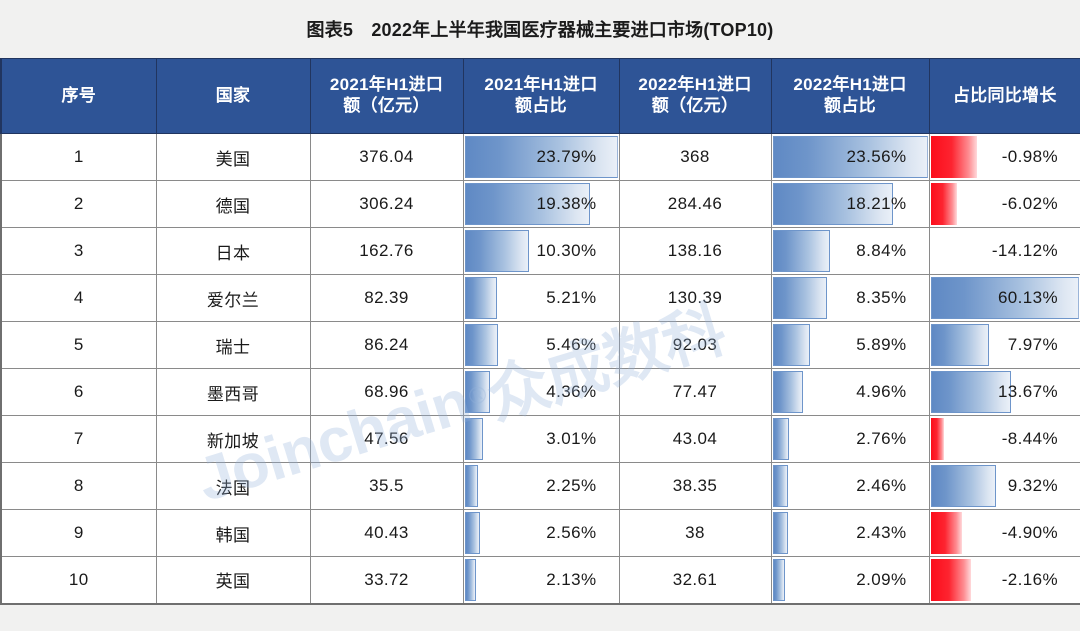 The image size is (1080, 631). I want to click on cell-amount-2021: 47.56, so click(386, 439).